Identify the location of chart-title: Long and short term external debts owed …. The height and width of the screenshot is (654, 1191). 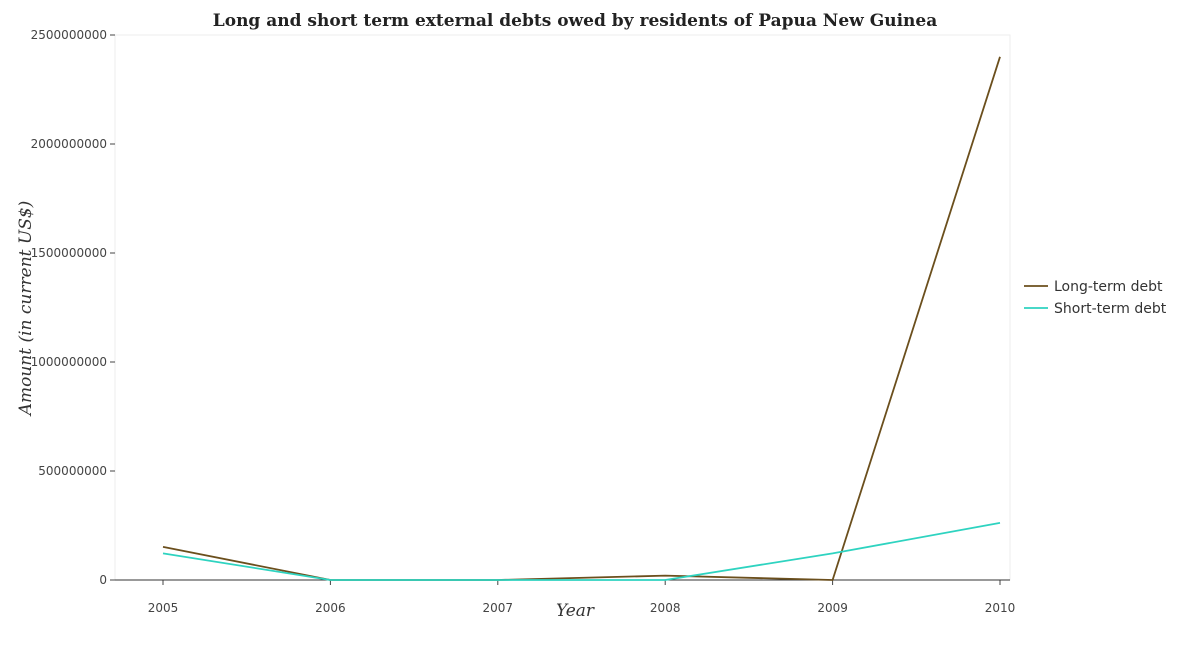
(575, 21).